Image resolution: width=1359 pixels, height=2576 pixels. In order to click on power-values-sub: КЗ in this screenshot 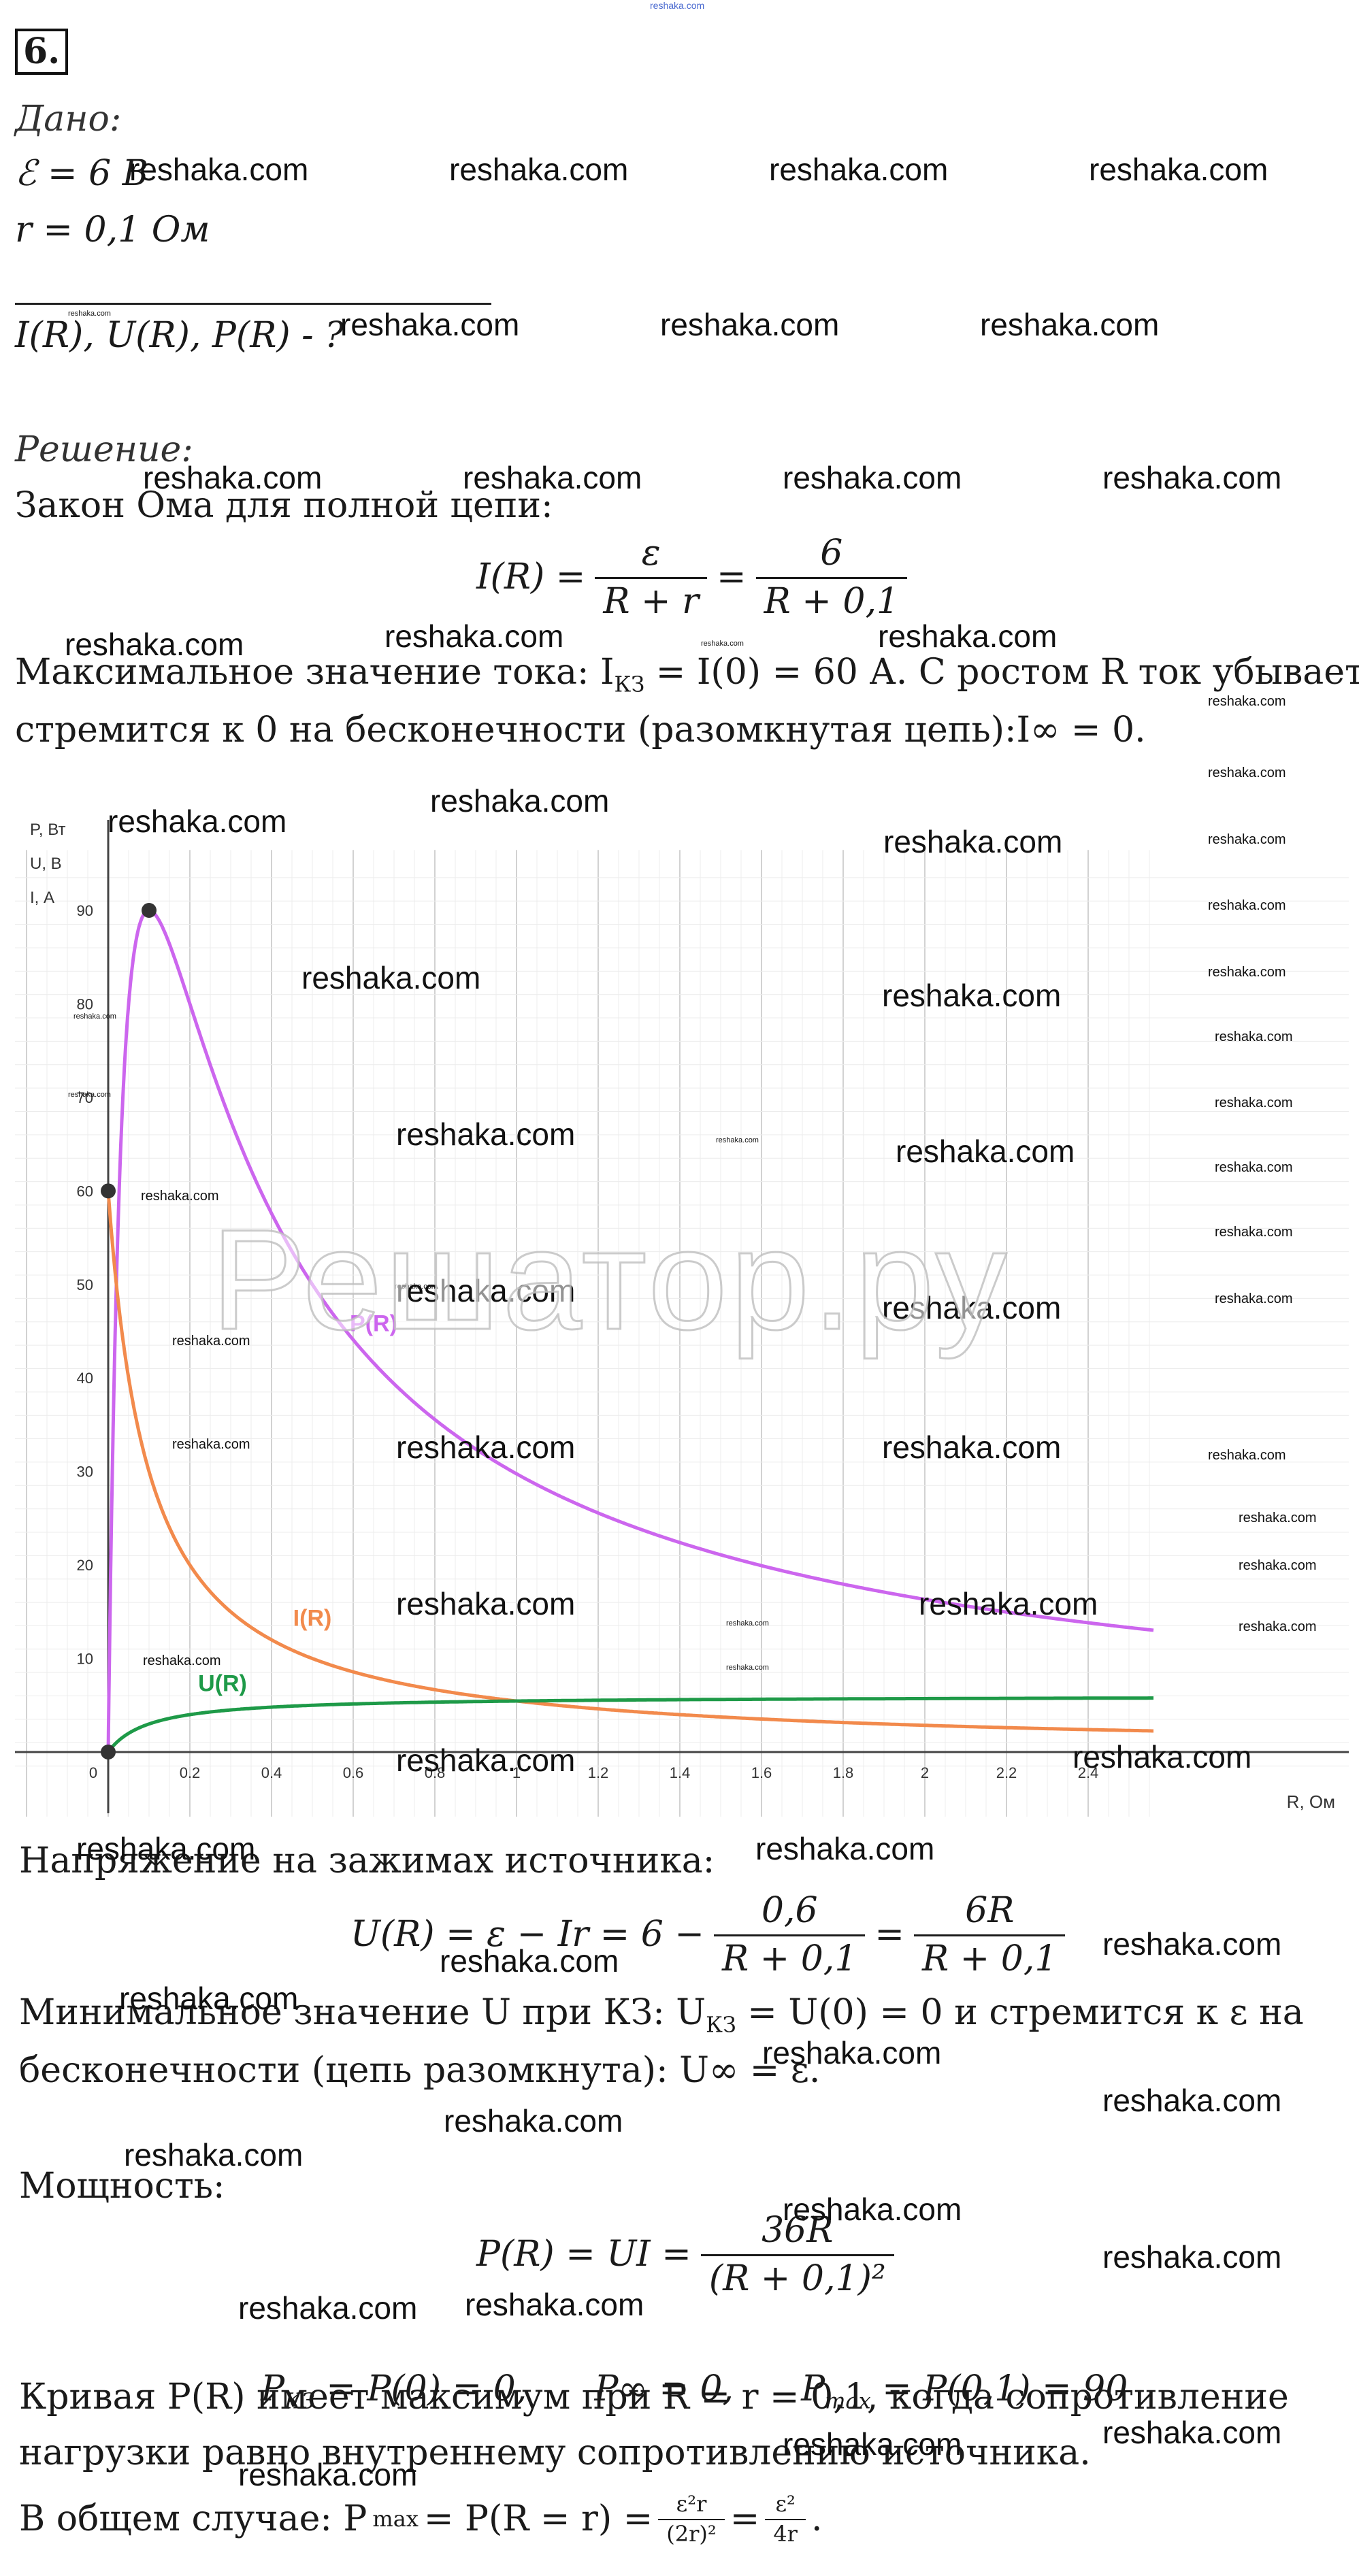, I will do `click(299, 2400)`.